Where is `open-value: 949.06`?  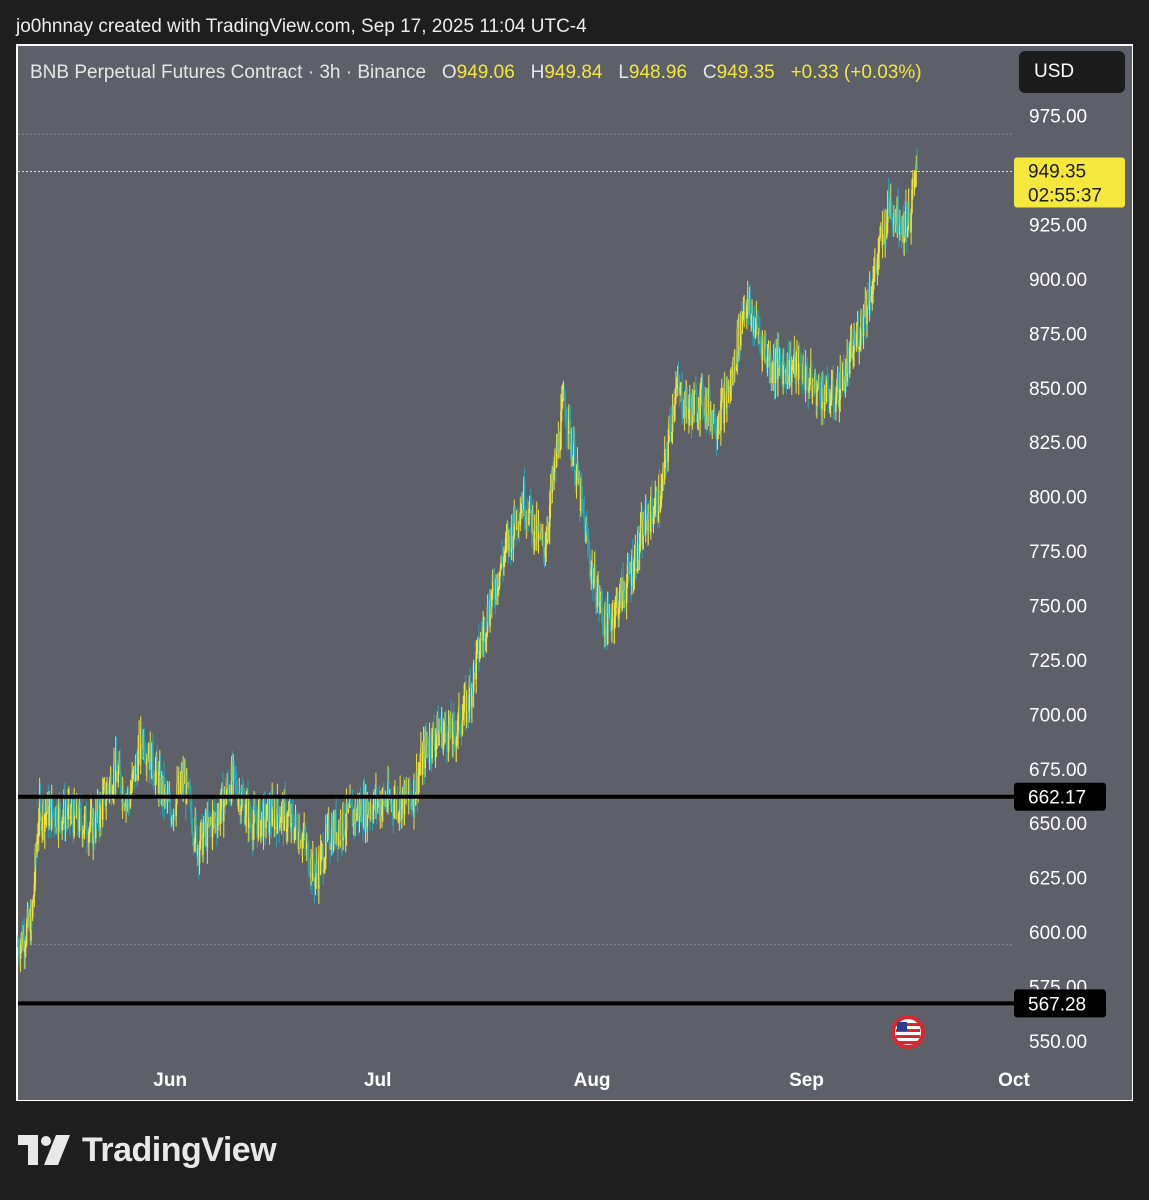 open-value: 949.06 is located at coordinates (485, 72).